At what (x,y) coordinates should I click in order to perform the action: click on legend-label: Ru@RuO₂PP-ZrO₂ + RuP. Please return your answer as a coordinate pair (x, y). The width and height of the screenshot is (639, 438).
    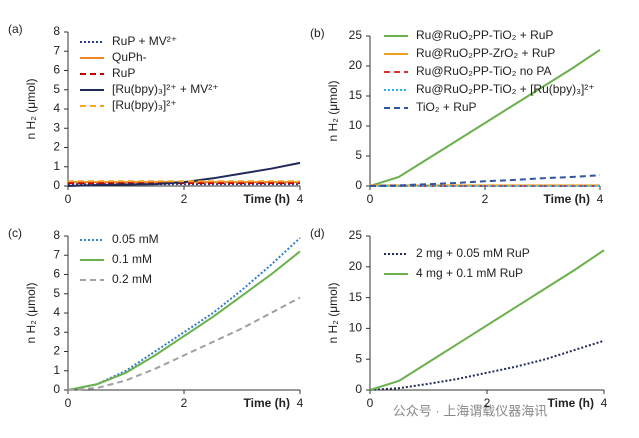
    Looking at the image, I should click on (485, 53).